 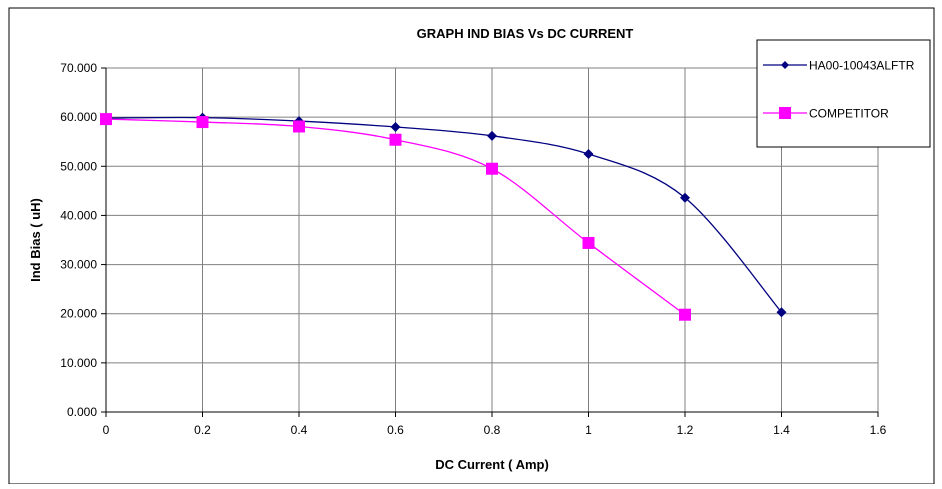 I want to click on chart-title: GRAPH IND BIAS Vs DC CURRENT, so click(x=525, y=33).